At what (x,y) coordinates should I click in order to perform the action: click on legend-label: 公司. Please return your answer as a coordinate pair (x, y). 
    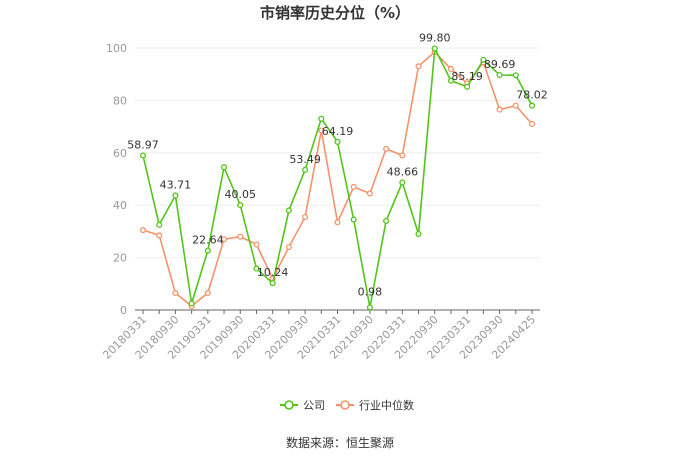
    Looking at the image, I should click on (314, 405).